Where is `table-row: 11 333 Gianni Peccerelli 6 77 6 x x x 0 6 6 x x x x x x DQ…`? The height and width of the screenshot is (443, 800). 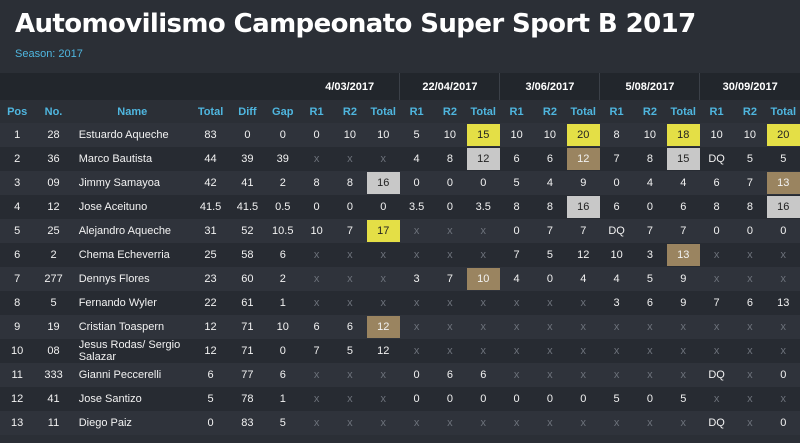 table-row: 11 333 Gianni Peccerelli 6 77 6 x x x 0 6 6 x x x x x x DQ… is located at coordinates (400, 375).